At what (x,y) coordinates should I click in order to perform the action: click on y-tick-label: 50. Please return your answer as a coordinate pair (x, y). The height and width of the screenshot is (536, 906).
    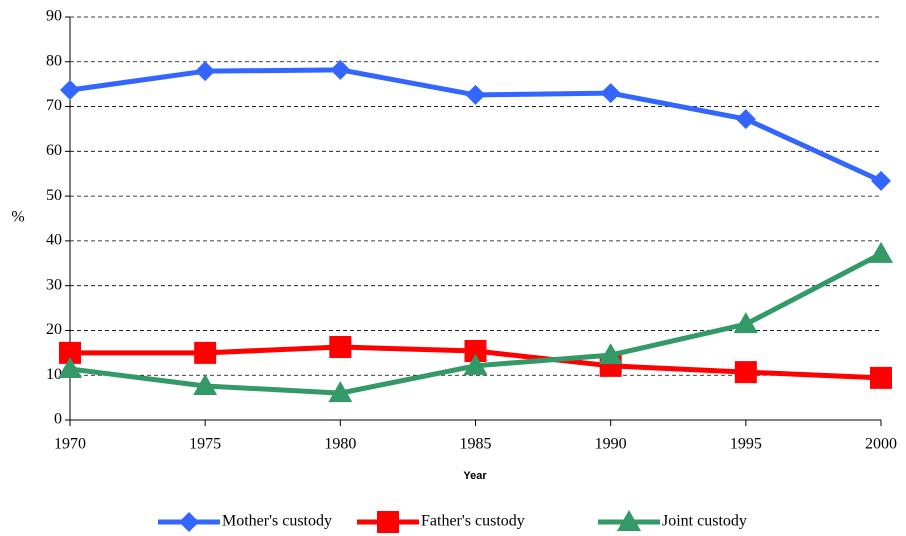
    Looking at the image, I should click on (54, 195).